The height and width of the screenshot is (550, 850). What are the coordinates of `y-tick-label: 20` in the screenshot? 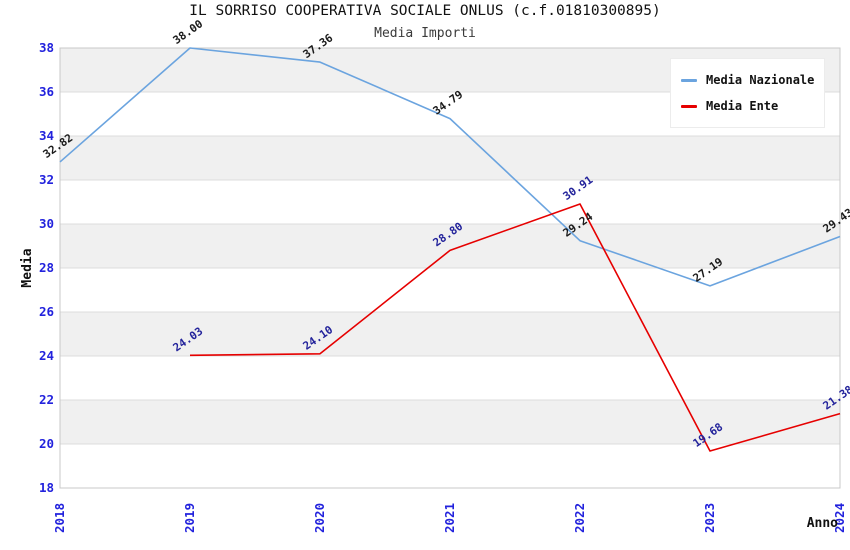 It's located at (46, 443).